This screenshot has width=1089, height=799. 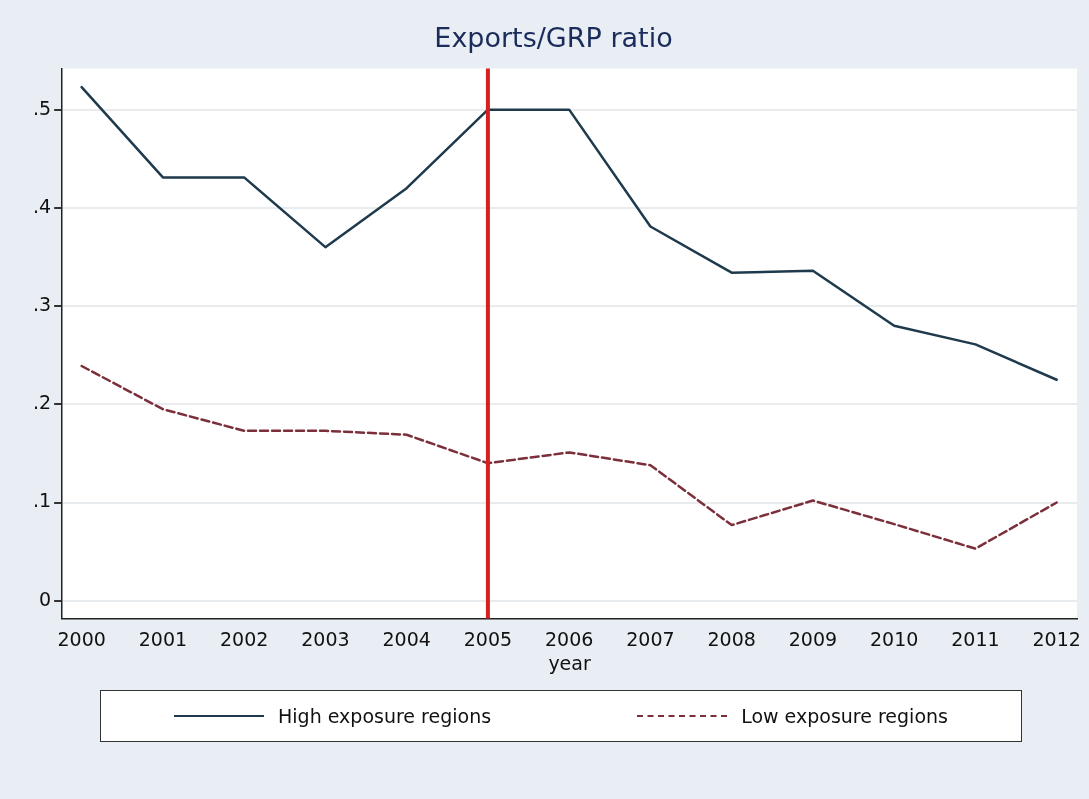 I want to click on x-tick-label: 2012, so click(x=1056, y=638).